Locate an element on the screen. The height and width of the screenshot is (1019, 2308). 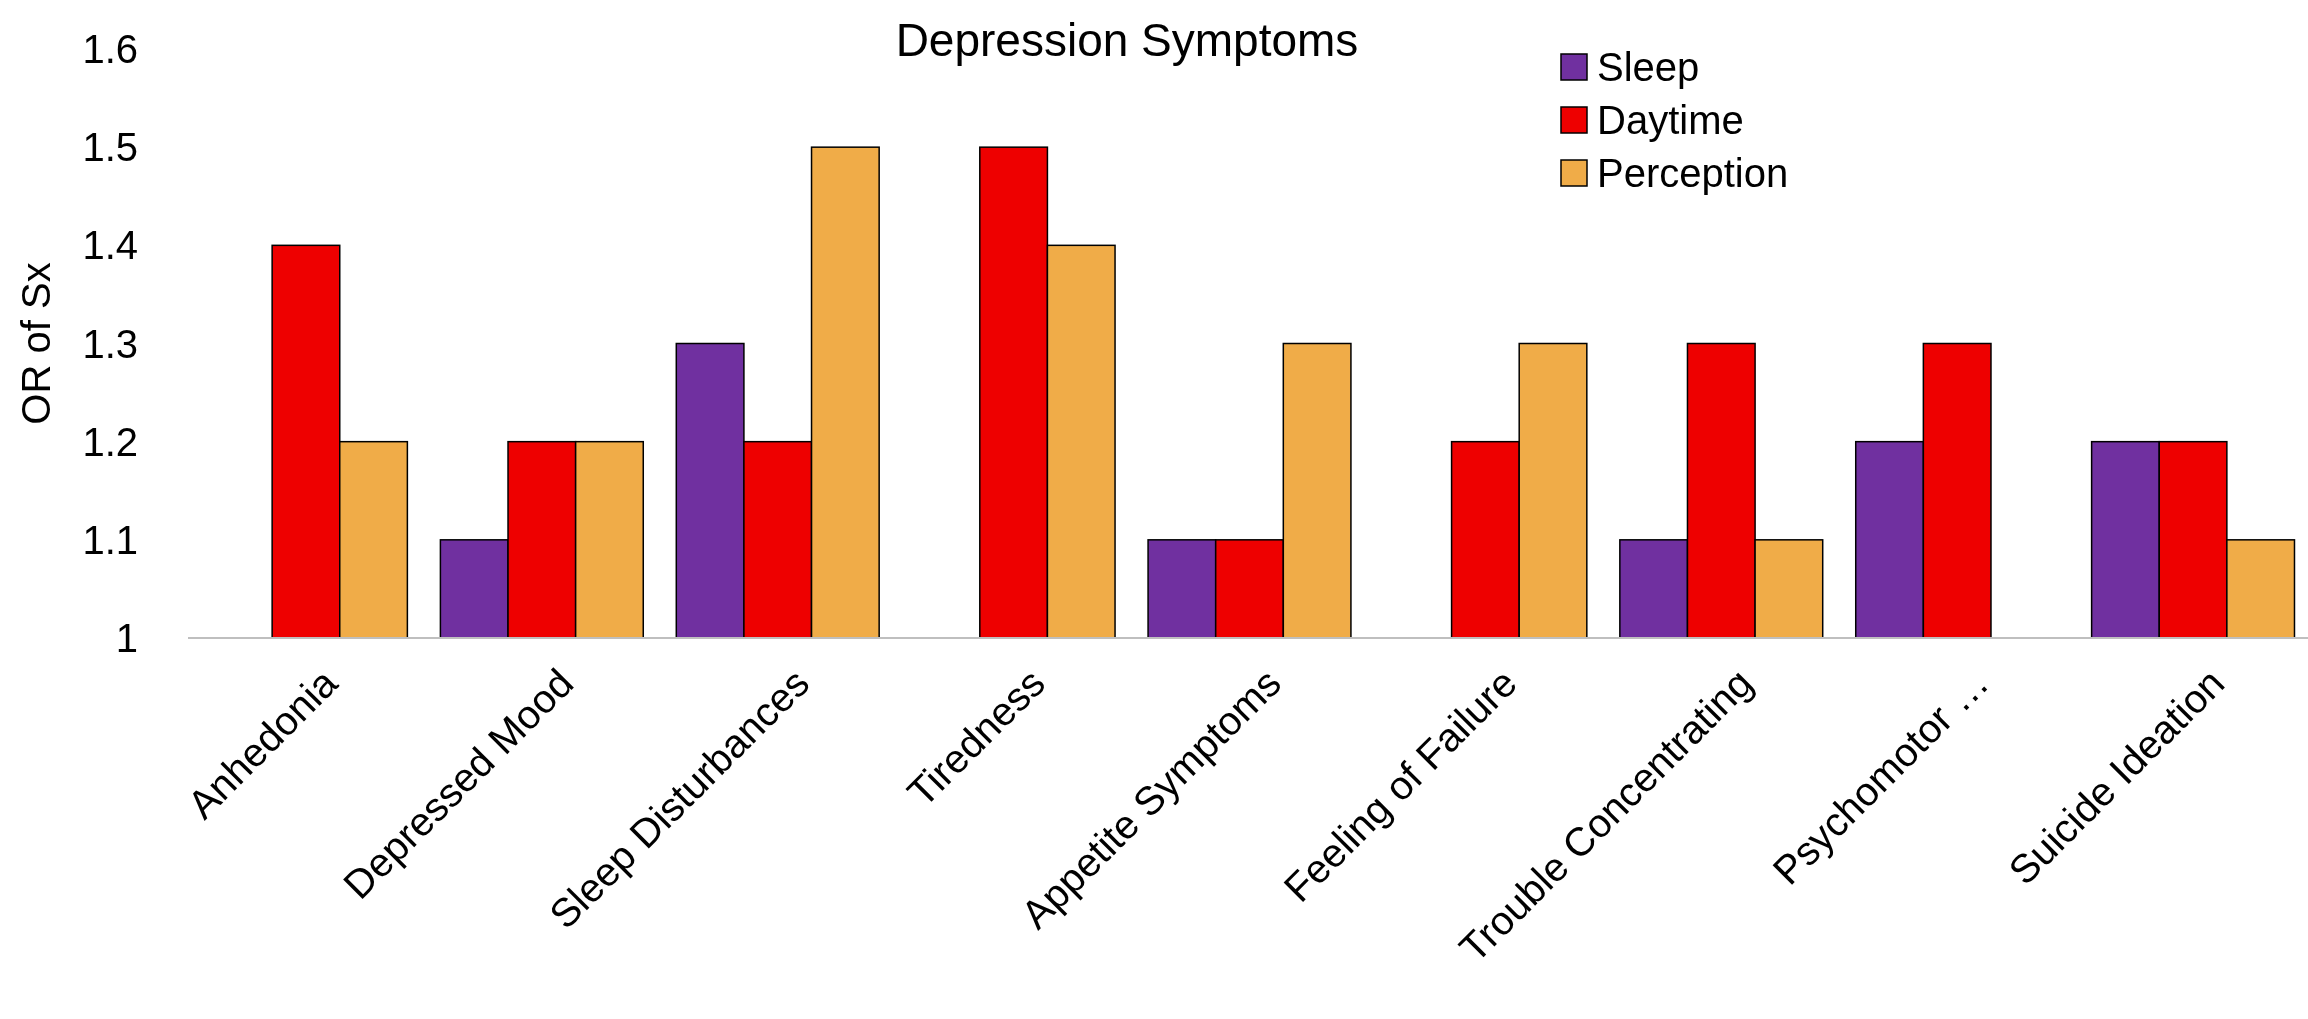
y-tick-label: 1.3 is located at coordinates (110, 343).